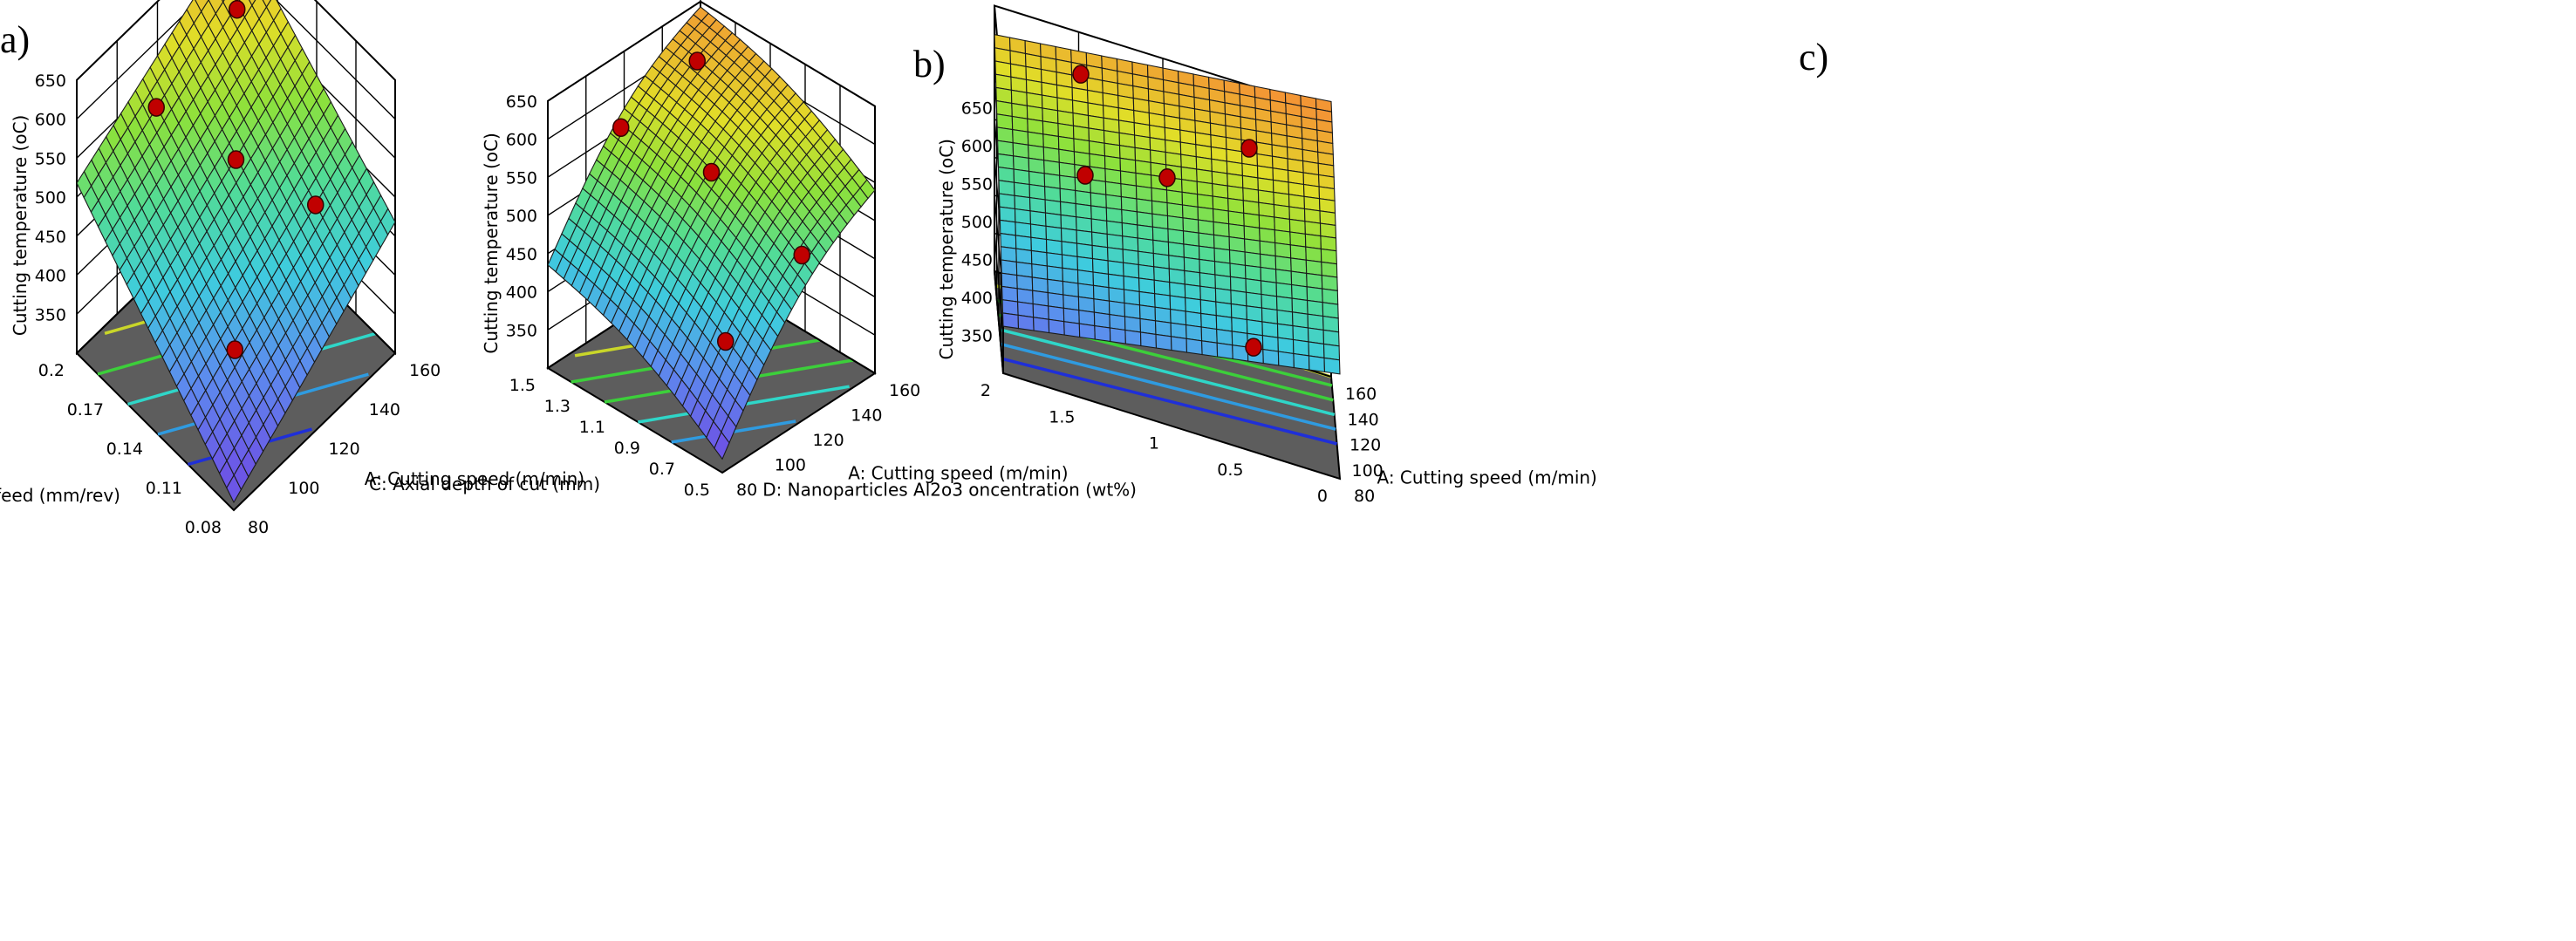 This screenshot has width=2576, height=941. I want to click on y-tick-label: 0.5, so click(697, 490).